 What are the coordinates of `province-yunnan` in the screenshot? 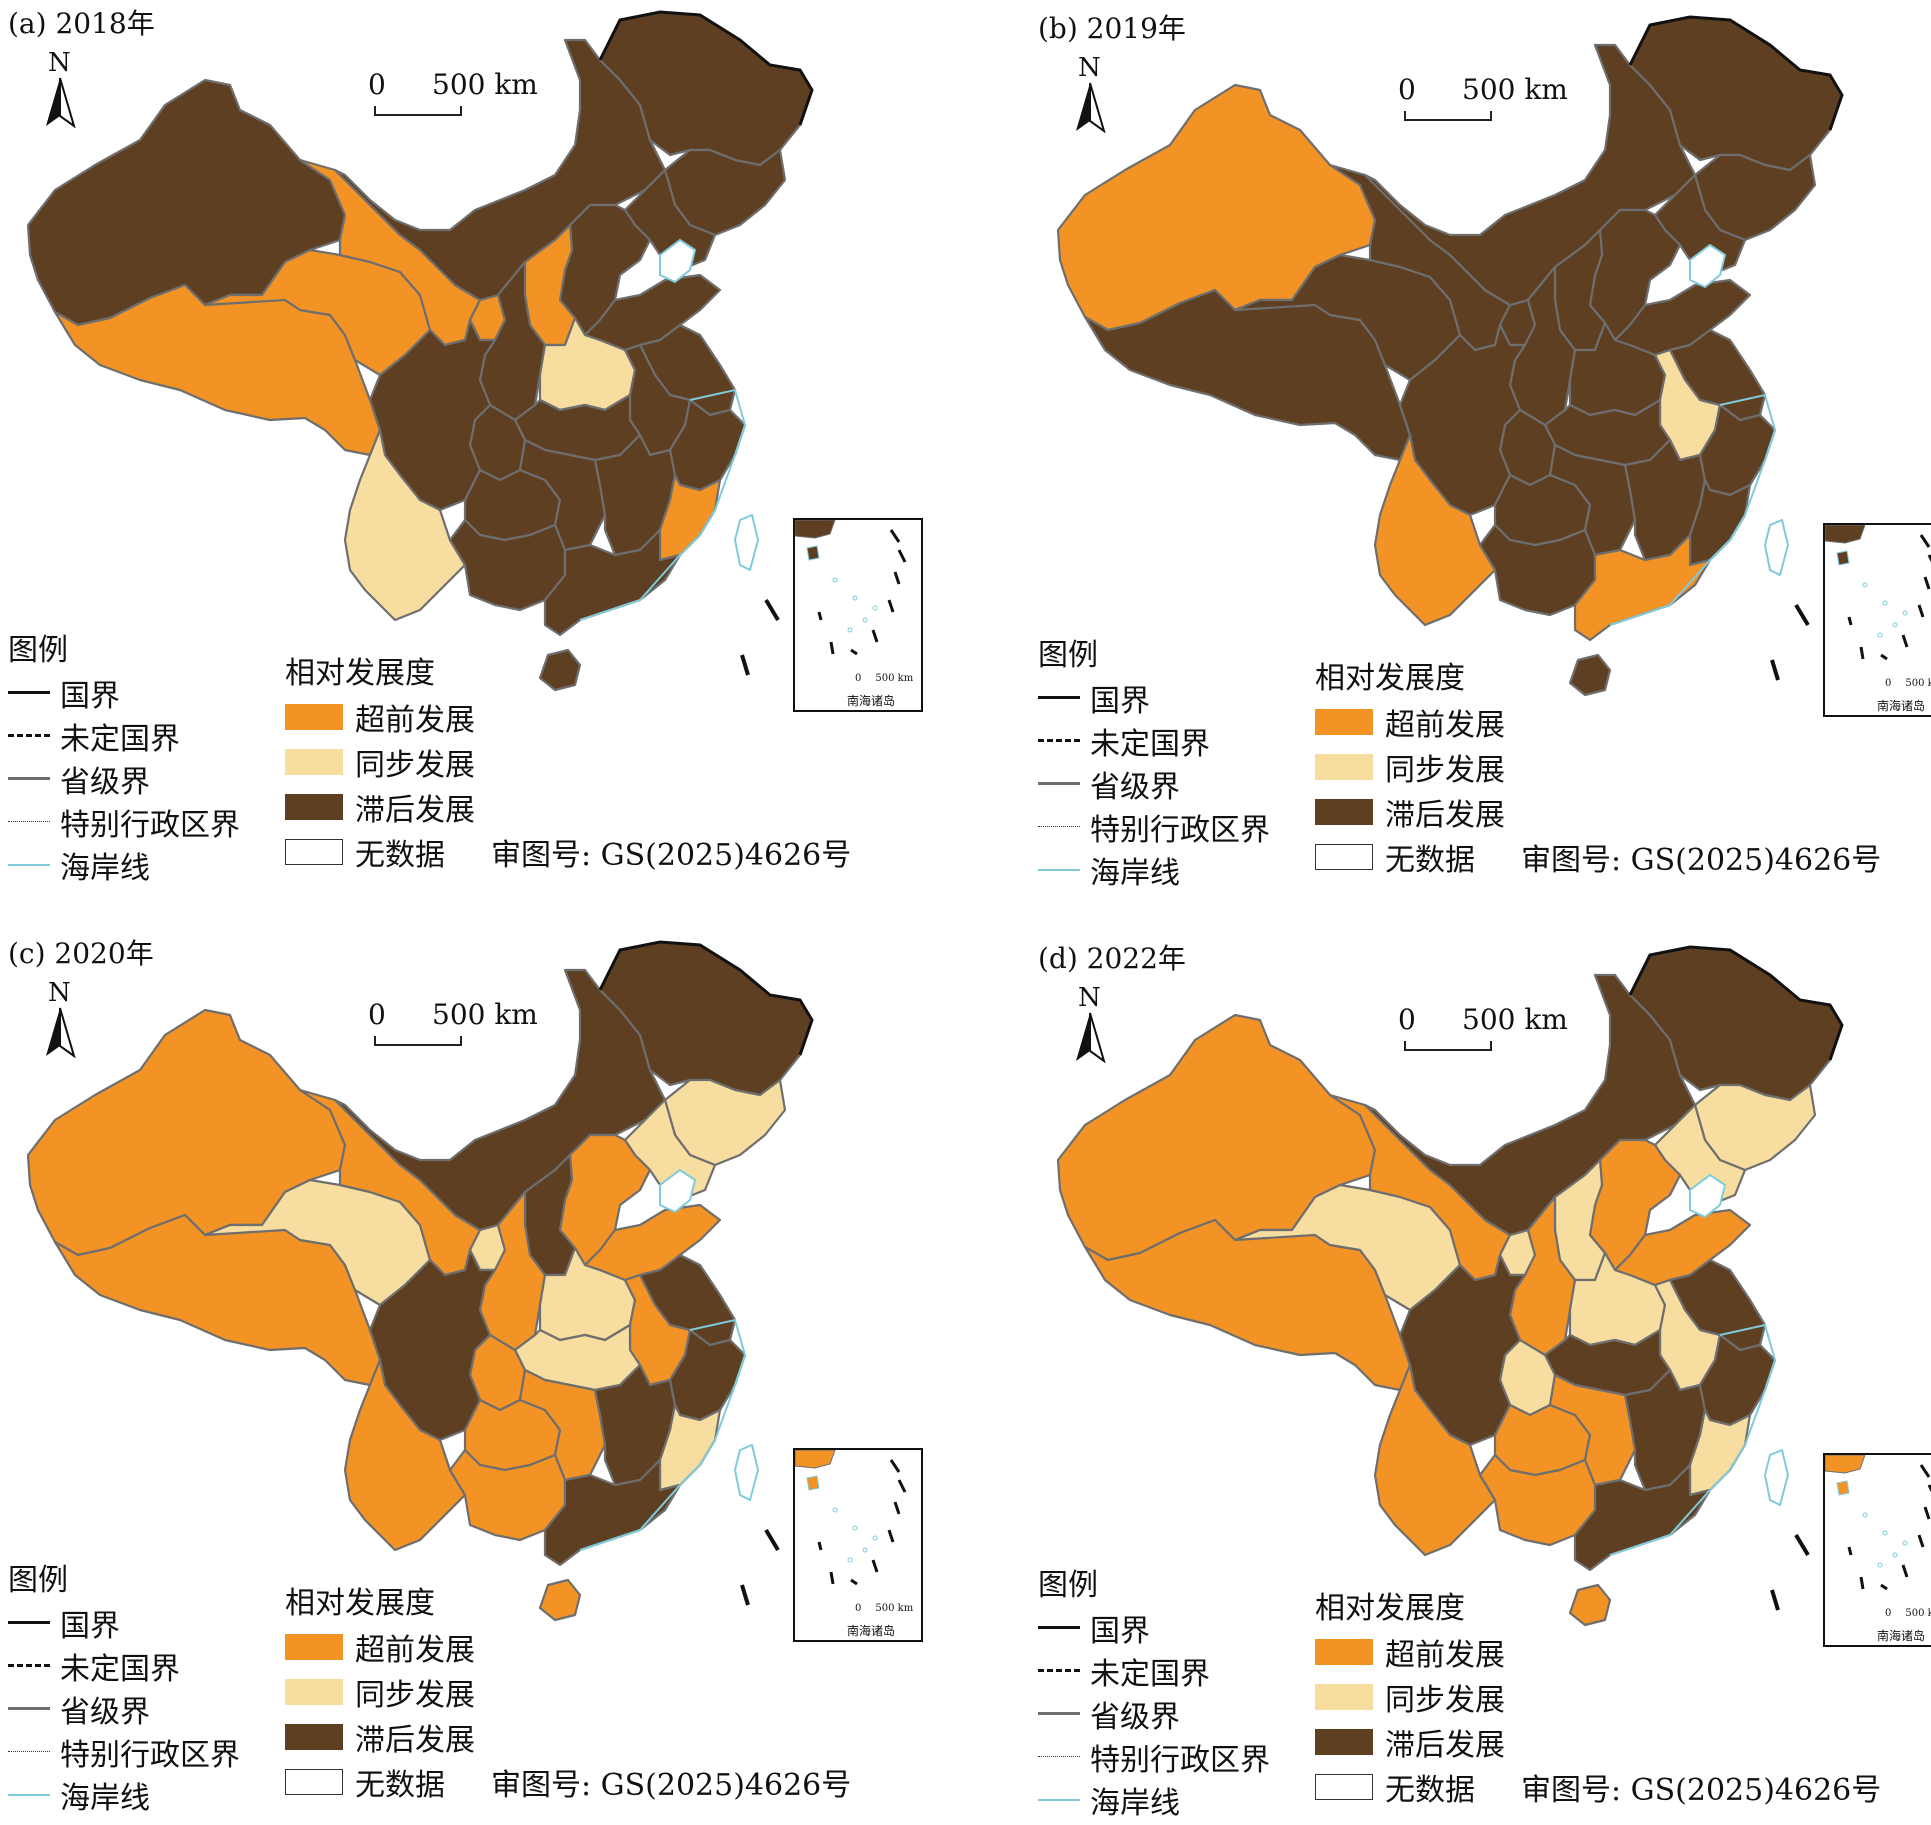 It's located at (1435, 1460).